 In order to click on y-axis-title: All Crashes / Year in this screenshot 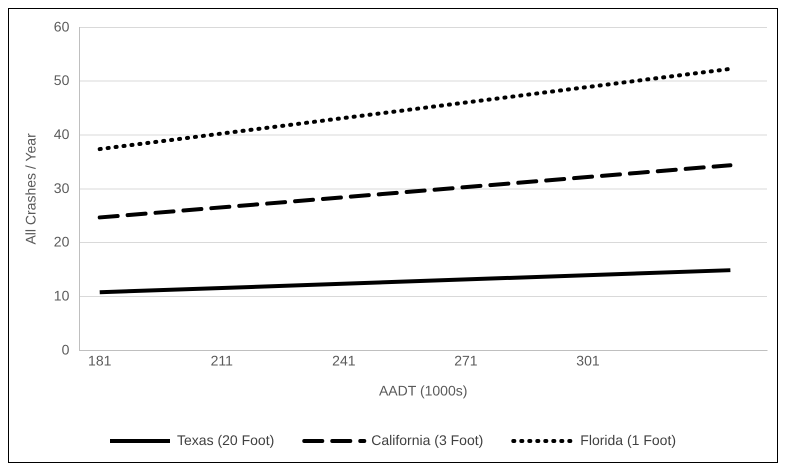, I will do `click(30, 188)`.